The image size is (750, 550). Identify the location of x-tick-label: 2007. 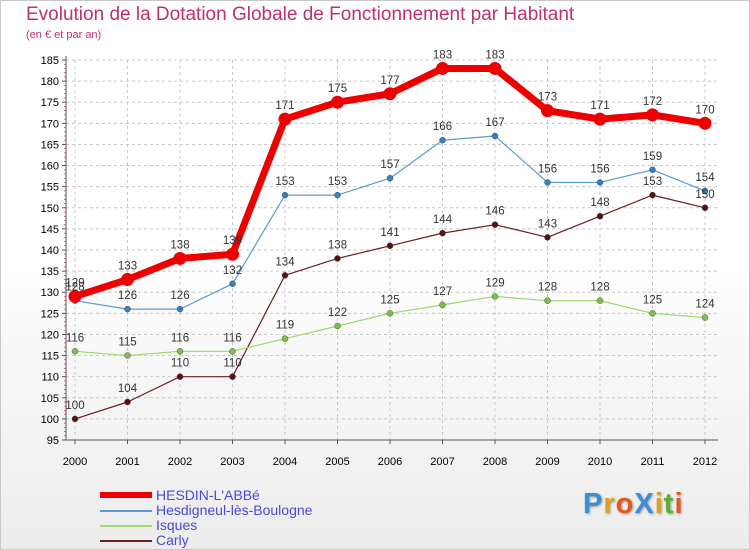
(442, 462).